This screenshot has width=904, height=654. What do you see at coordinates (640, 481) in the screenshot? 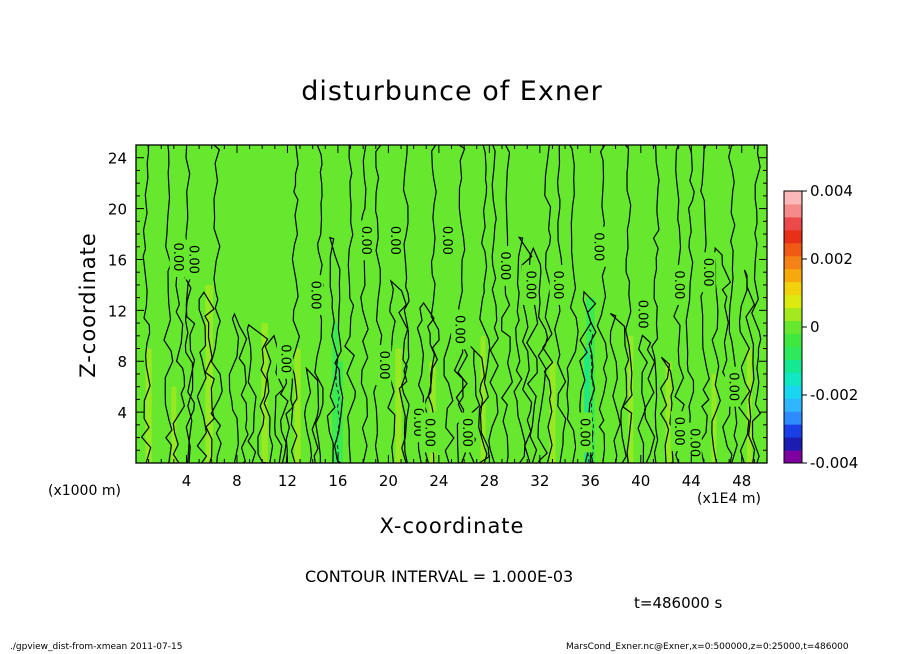
I see `x-tick-label: 40` at bounding box center [640, 481].